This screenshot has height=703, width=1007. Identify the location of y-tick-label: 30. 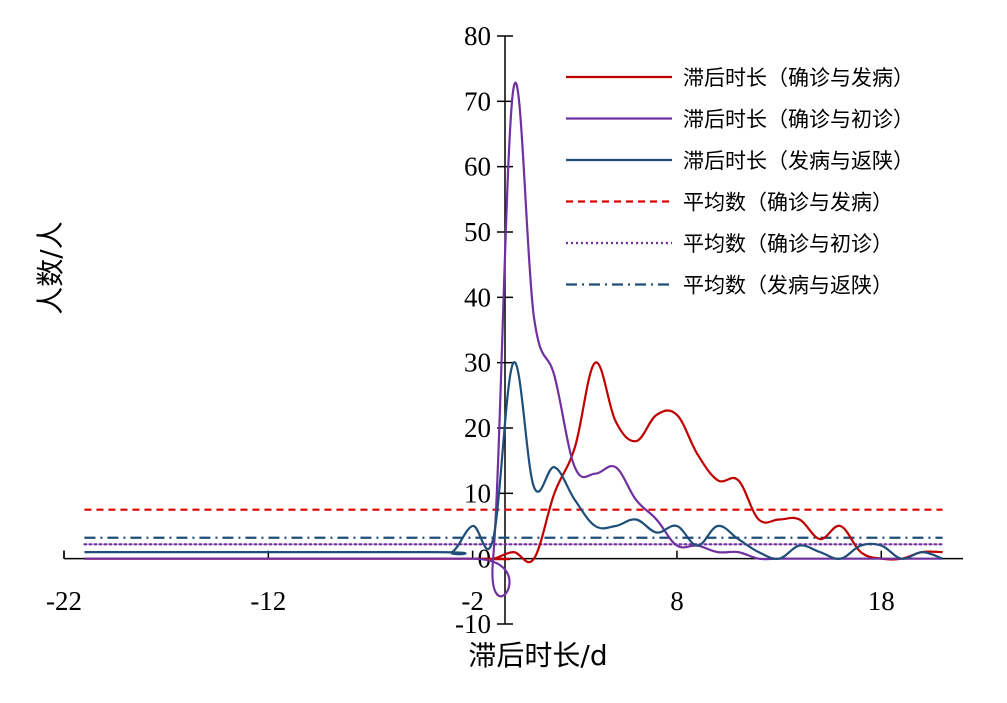
(477, 363).